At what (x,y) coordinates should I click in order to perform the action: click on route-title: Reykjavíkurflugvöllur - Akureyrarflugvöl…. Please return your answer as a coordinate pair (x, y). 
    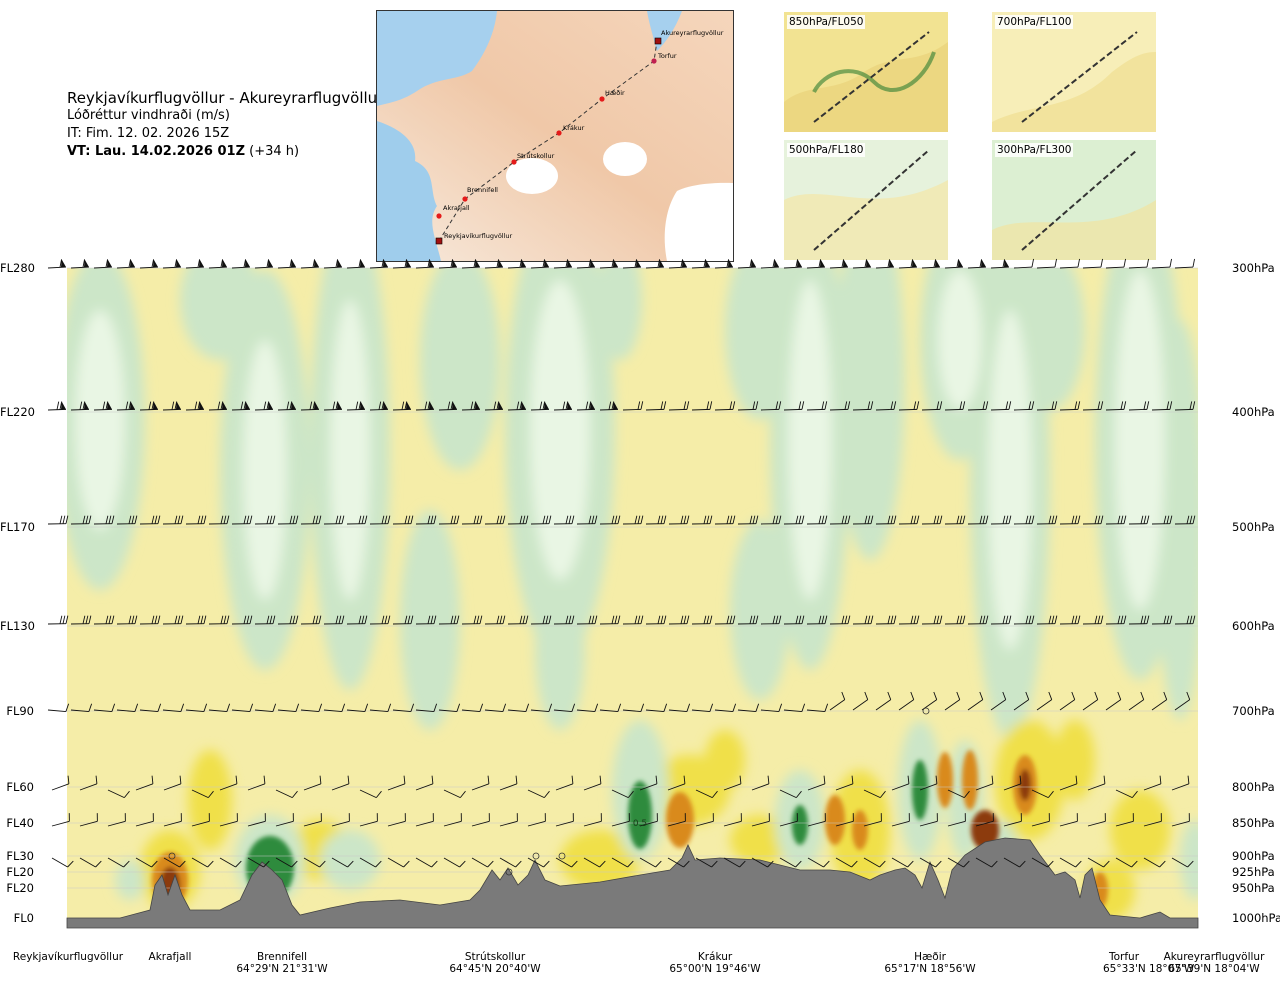
    Looking at the image, I should click on (225, 98).